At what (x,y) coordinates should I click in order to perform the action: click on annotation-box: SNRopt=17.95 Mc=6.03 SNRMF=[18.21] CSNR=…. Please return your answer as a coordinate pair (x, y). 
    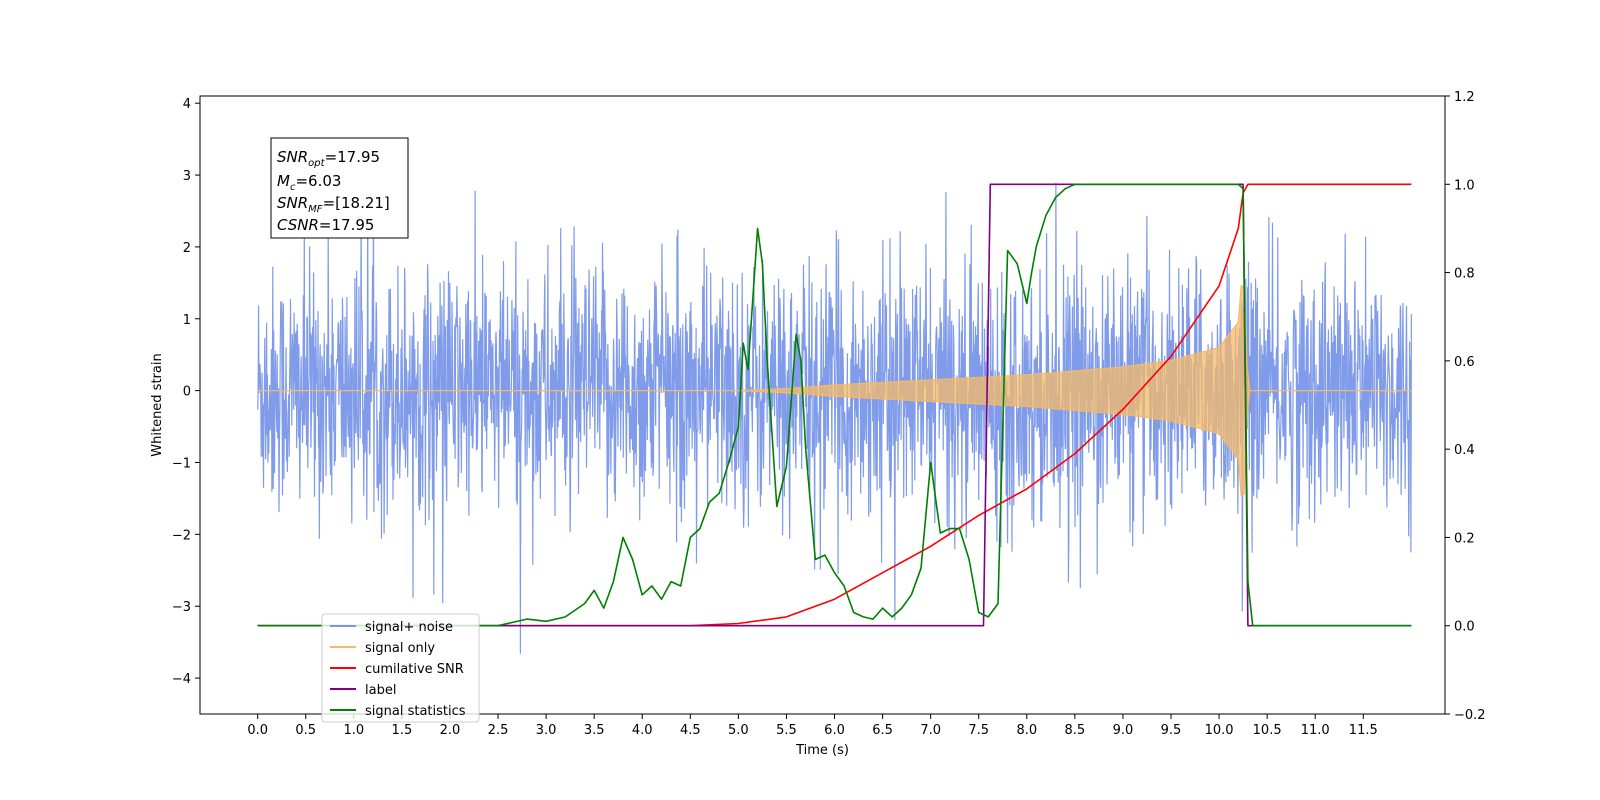
    Looking at the image, I should click on (339, 188).